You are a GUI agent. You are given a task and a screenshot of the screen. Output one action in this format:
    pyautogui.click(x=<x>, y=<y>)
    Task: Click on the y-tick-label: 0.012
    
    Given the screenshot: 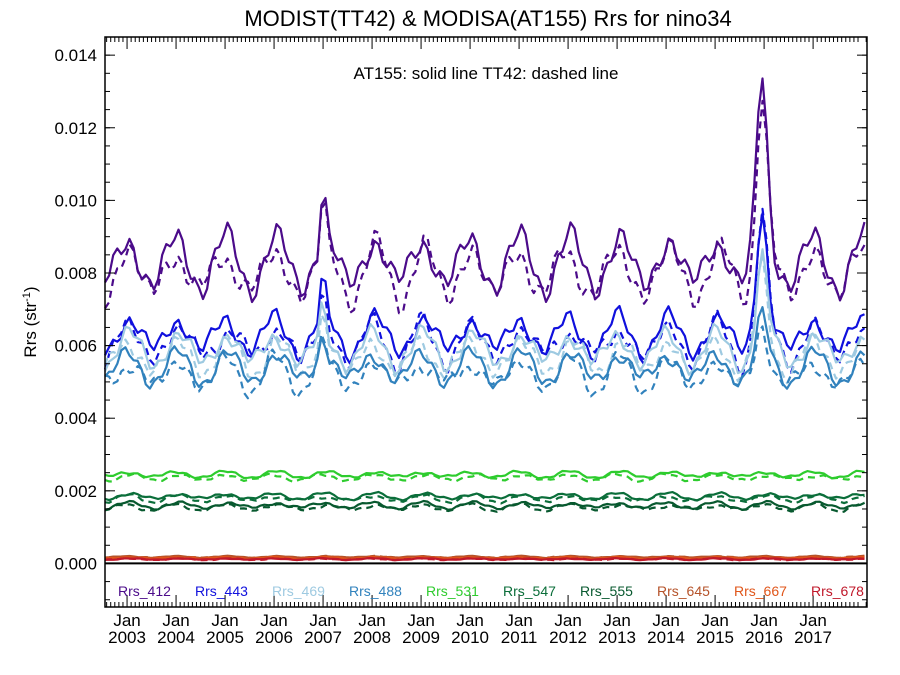 What is the action you would take?
    pyautogui.click(x=75, y=128)
    